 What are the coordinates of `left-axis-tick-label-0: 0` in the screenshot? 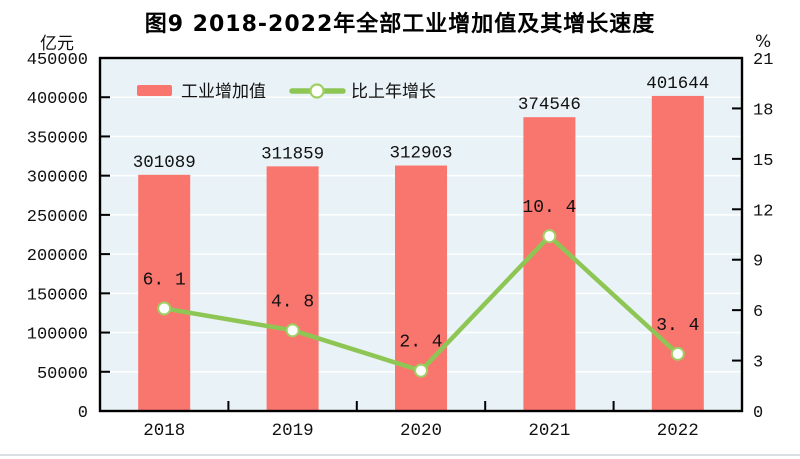 It's located at (83, 413).